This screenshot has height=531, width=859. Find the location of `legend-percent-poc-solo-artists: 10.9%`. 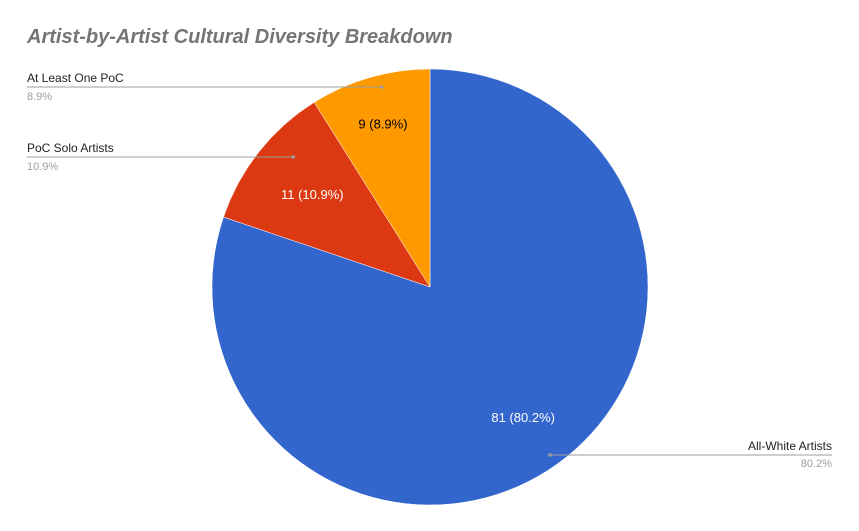

legend-percent-poc-solo-artists: 10.9% is located at coordinates (42, 167).